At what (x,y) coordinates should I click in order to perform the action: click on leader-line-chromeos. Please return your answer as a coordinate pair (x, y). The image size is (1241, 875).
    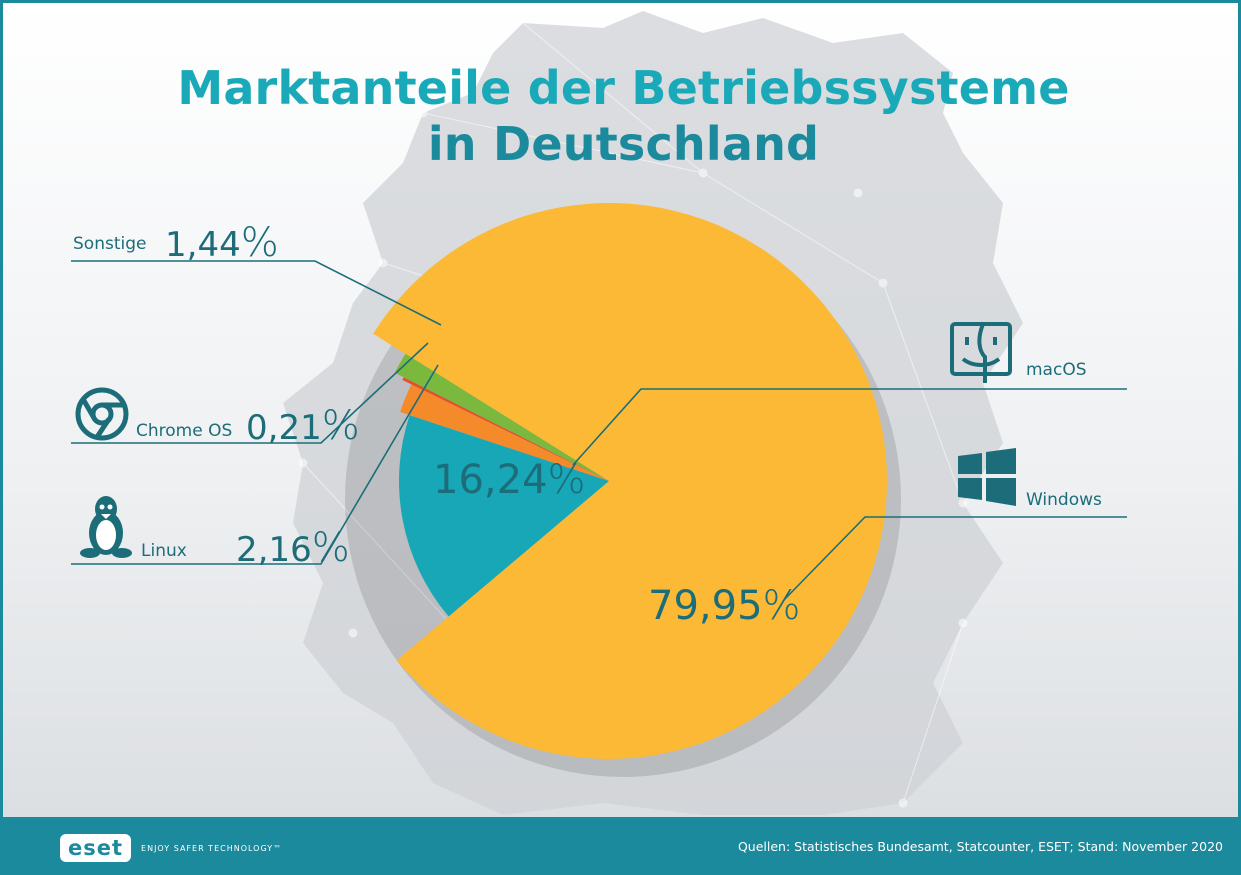
    Looking at the image, I should click on (250, 393).